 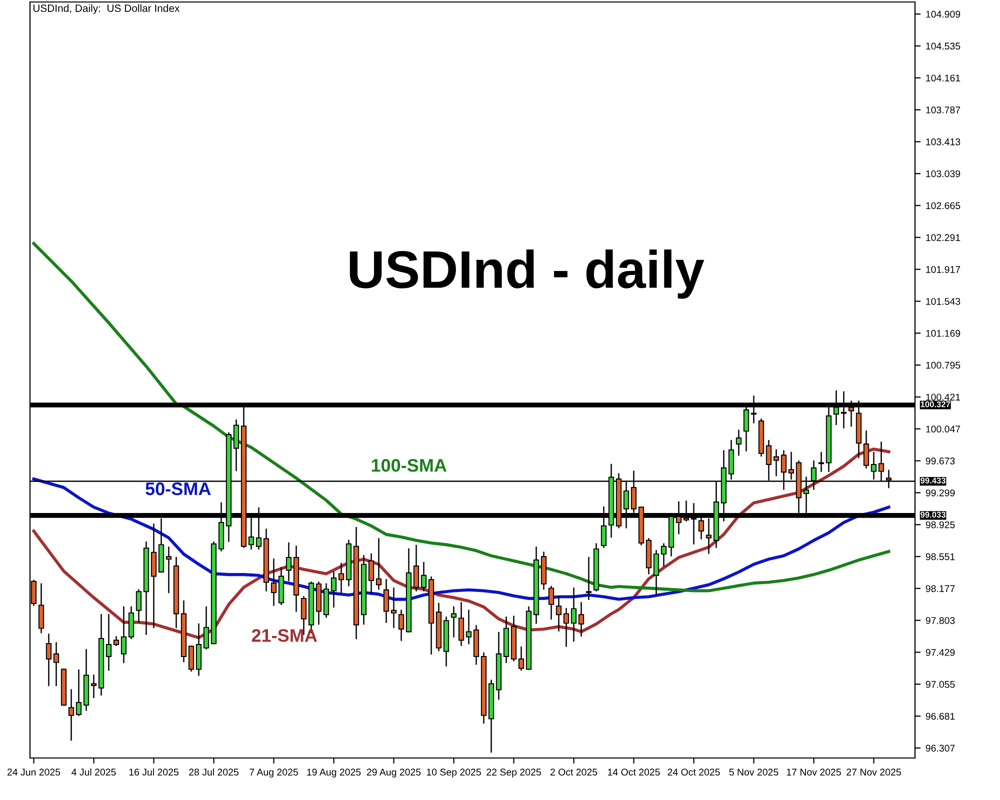 What do you see at coordinates (873, 772) in the screenshot?
I see `x-tick-label: 27 Nov 2025` at bounding box center [873, 772].